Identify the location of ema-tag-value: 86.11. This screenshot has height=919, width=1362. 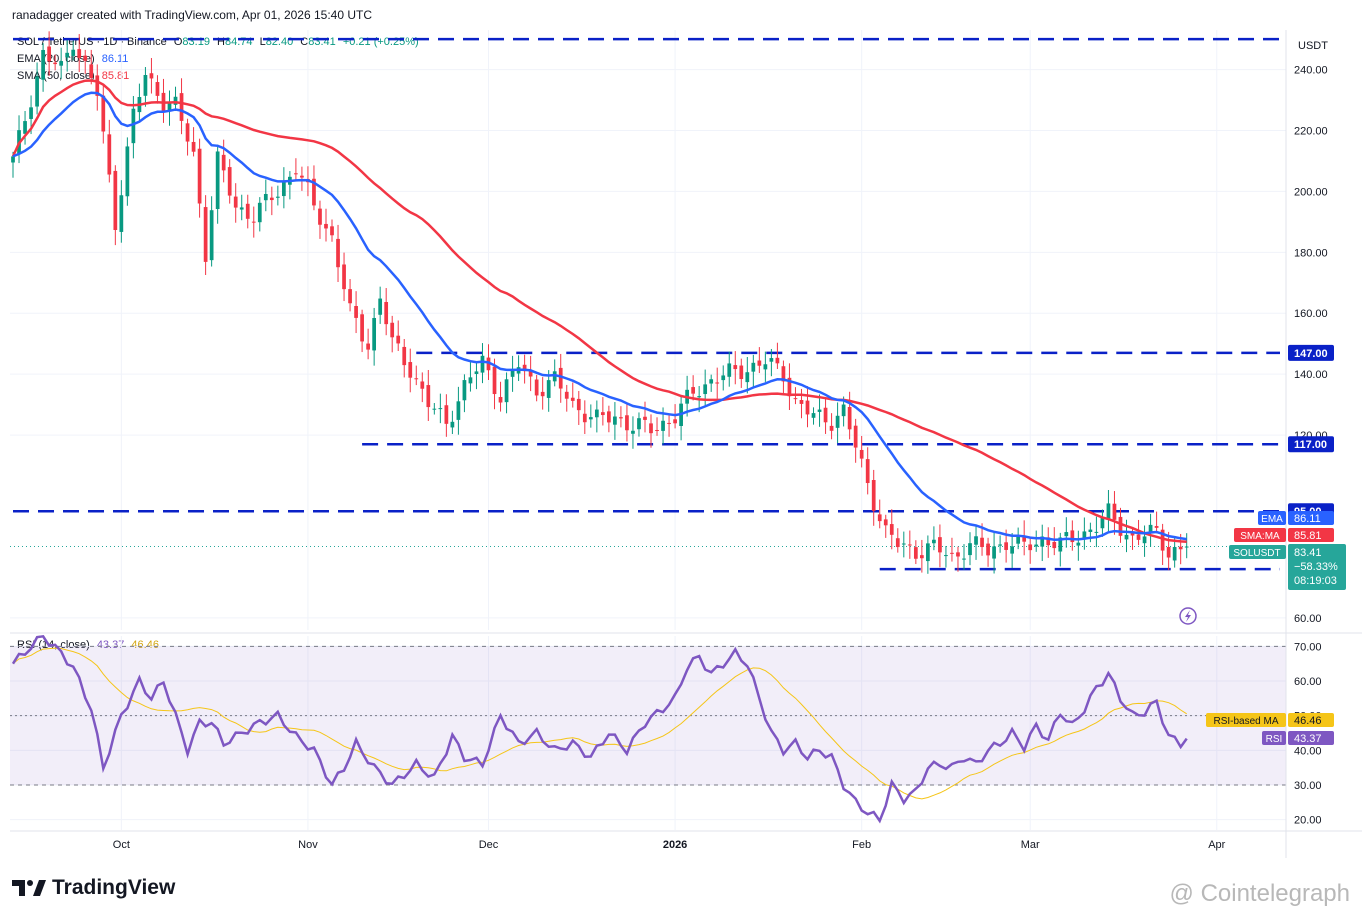
(1307, 519).